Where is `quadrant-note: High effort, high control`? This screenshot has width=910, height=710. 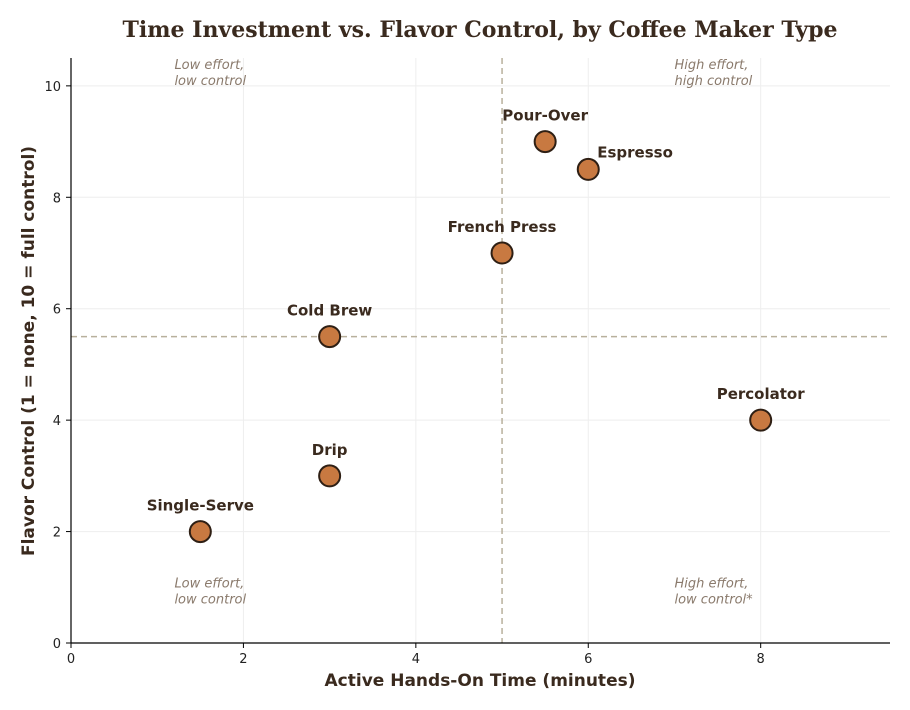
quadrant-note: High effort, high control is located at coordinates (713, 73).